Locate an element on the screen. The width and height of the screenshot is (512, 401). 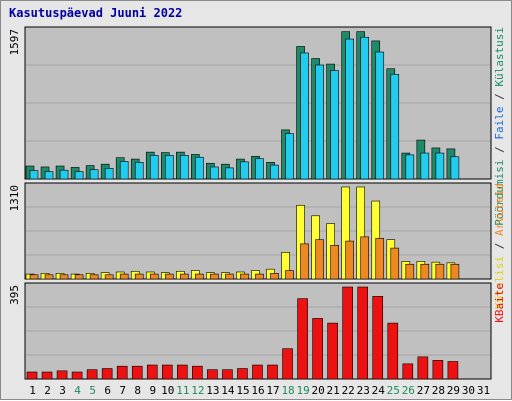
legend-entry: Külalisi is located at coordinates (499, 282).